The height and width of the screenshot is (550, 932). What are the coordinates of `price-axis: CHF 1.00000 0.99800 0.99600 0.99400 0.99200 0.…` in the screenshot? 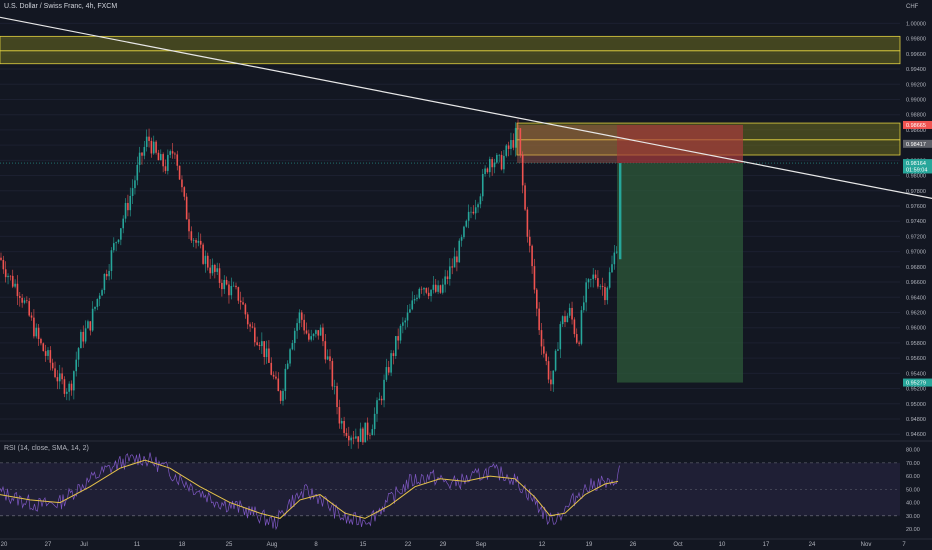 It's located at (916, 221).